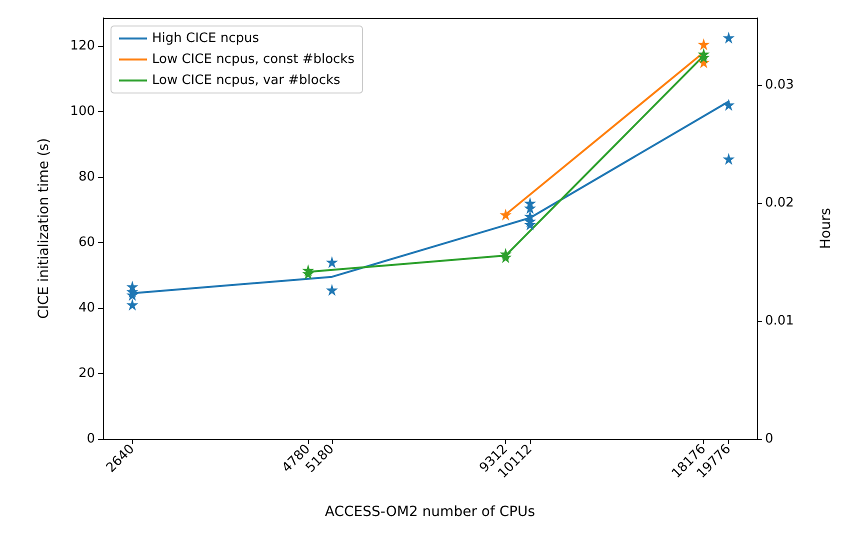 This screenshot has height=550, width=851. What do you see at coordinates (86, 308) in the screenshot?
I see `y-tick-label: 40` at bounding box center [86, 308].